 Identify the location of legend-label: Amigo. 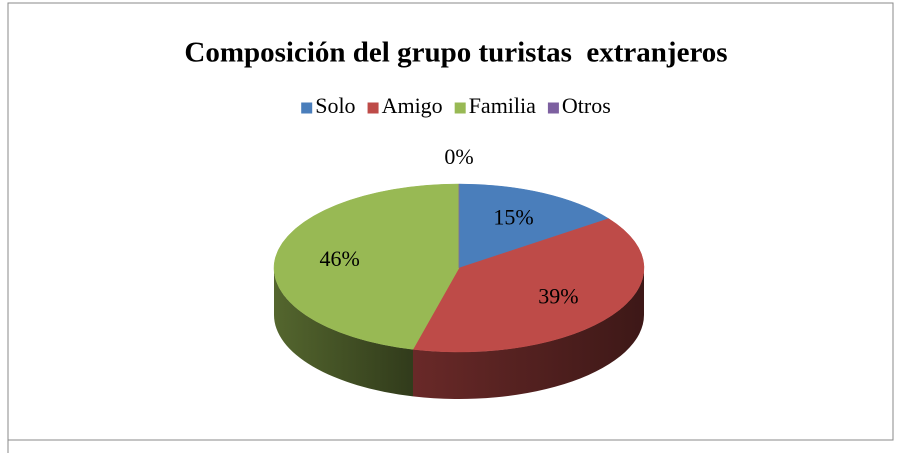
(412, 105).